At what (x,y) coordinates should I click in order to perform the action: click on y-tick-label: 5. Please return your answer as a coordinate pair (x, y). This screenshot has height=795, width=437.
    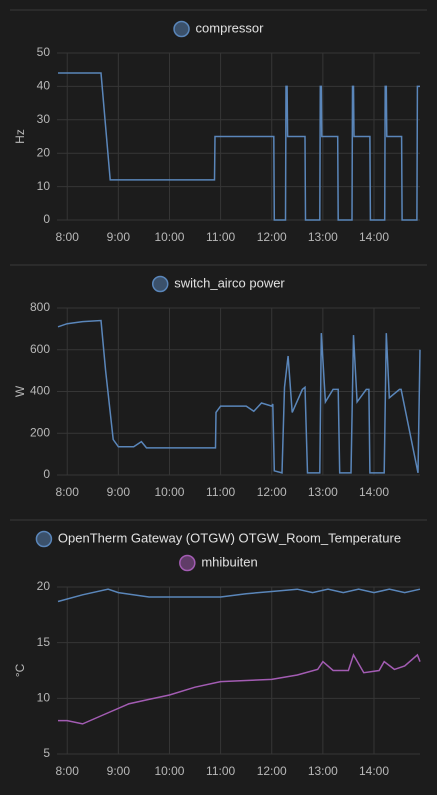
    Looking at the image, I should click on (46, 753).